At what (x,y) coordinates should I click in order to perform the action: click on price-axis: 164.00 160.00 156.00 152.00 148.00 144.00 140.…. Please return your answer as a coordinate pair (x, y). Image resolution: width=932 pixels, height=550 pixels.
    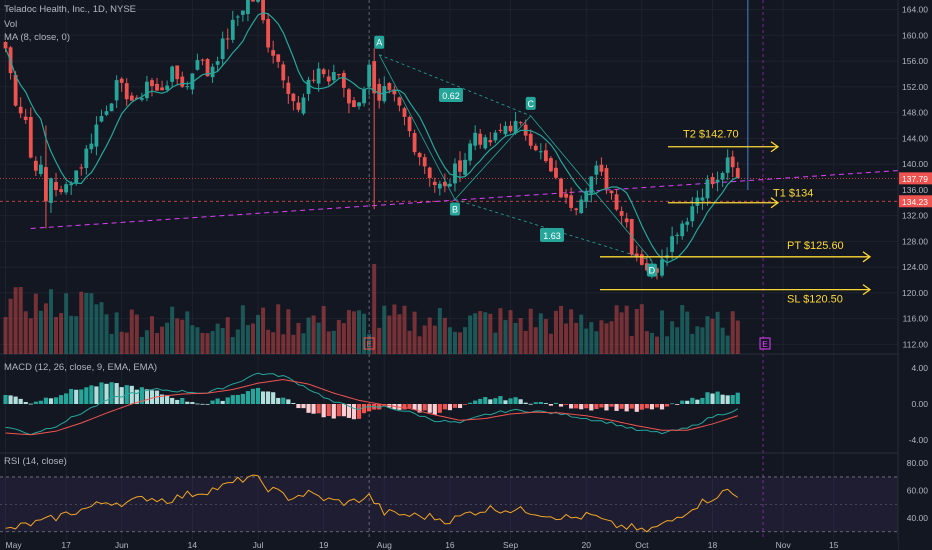
    Looking at the image, I should click on (914, 275).